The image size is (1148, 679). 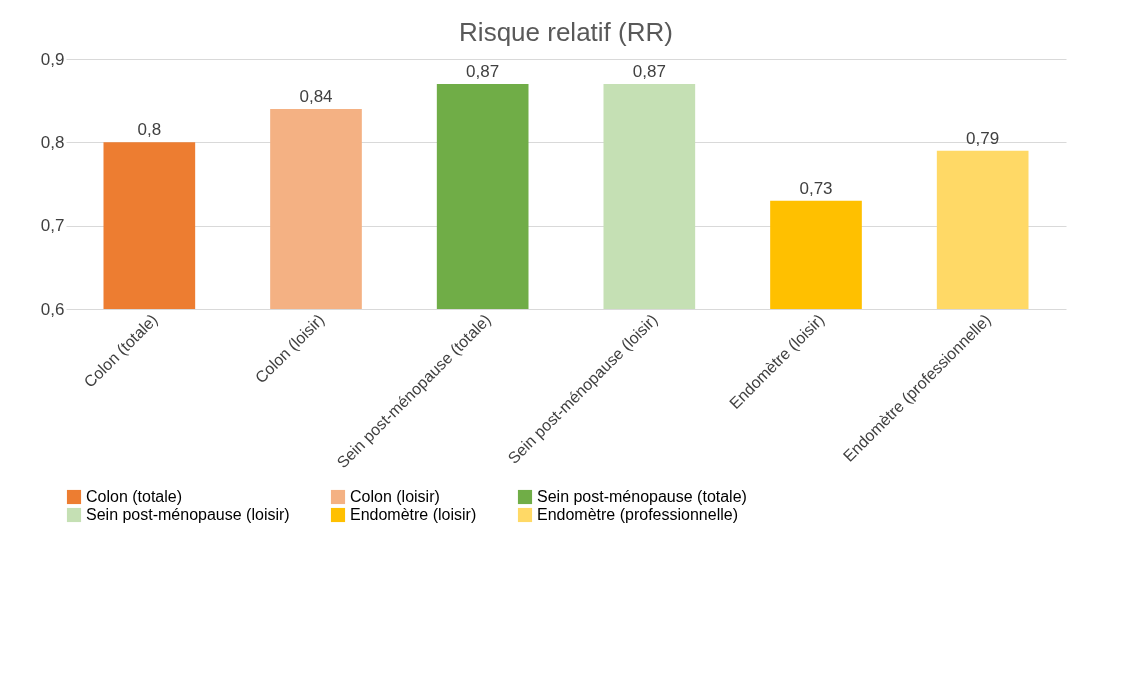 What do you see at coordinates (134, 496) in the screenshot?
I see `legend-label: Colon (totale)` at bounding box center [134, 496].